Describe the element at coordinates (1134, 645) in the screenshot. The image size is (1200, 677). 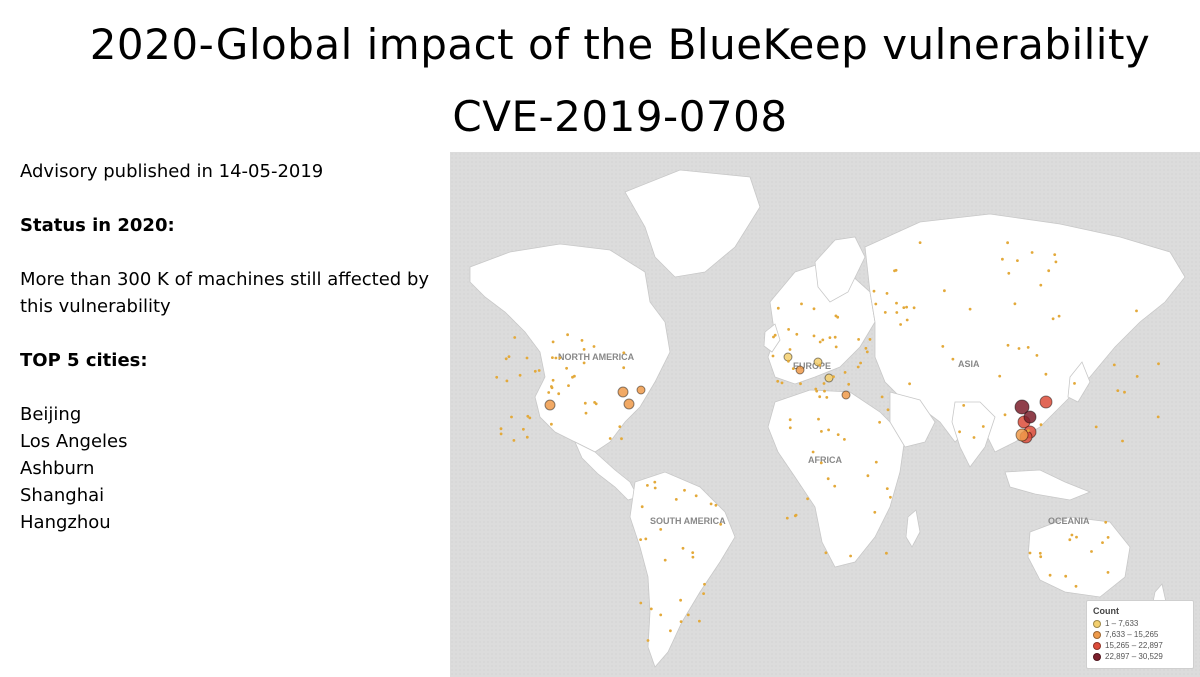
I see `legend-label: 15,265 – 22,897` at that location.